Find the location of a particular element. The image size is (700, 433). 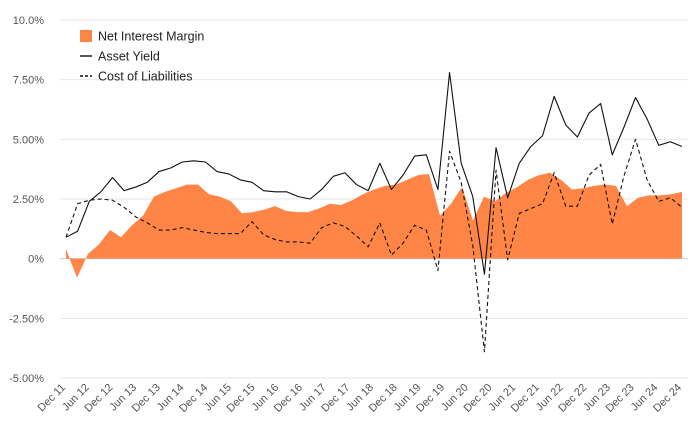

legend-item-cost-of-liabilities: Cost of Liabilities is located at coordinates (136, 77).